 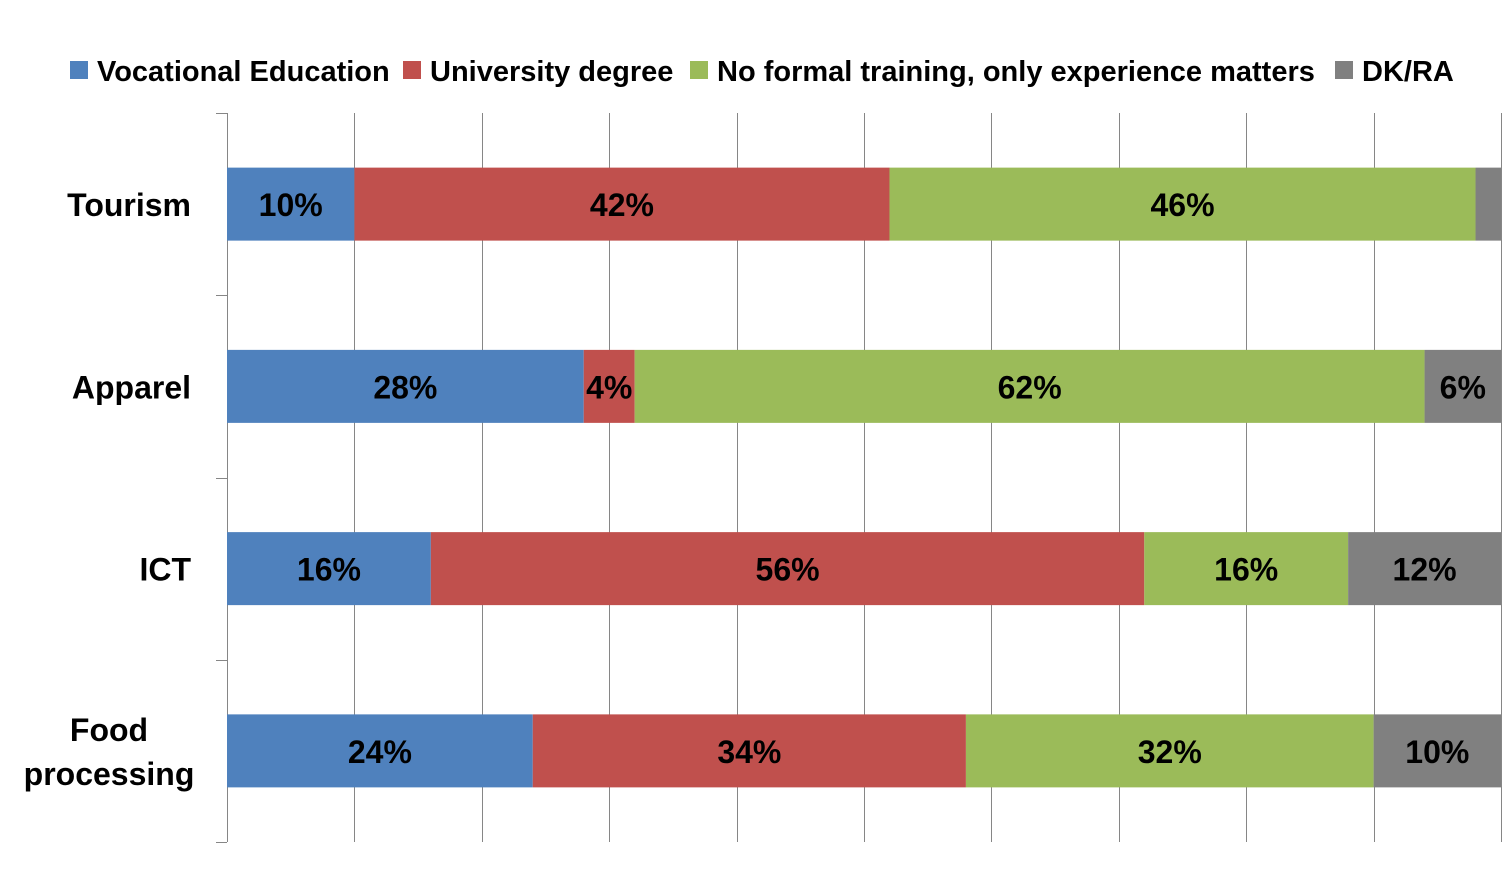 I want to click on legend-label-dk-ra: DK/RA, so click(x=1408, y=72).